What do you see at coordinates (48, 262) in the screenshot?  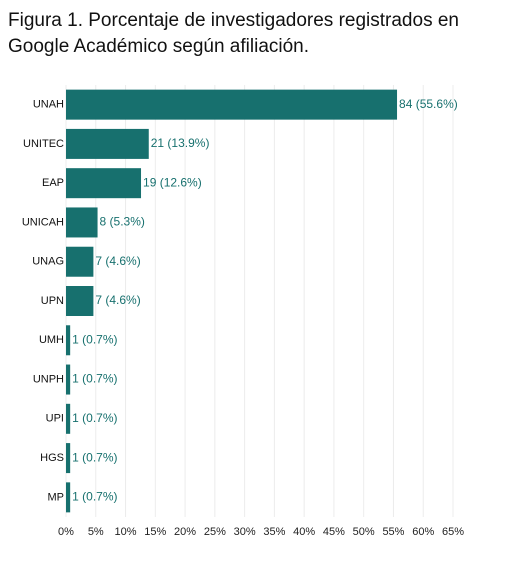 I see `y-tick-label: UNAG` at bounding box center [48, 262].